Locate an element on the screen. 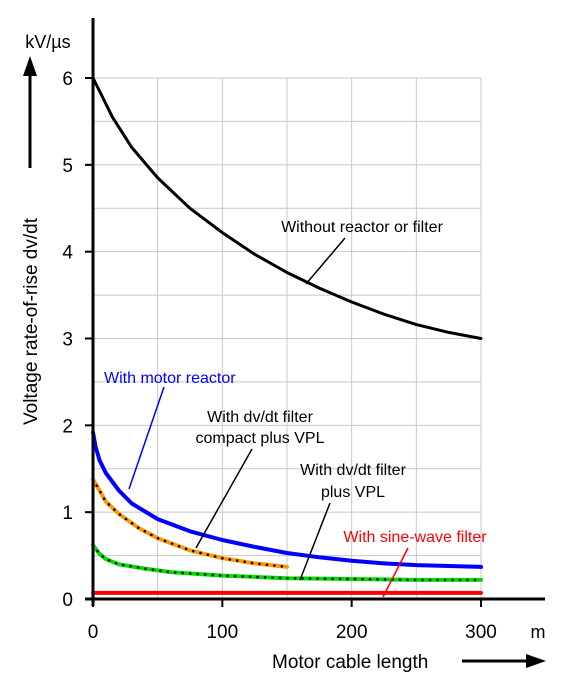 The width and height of the screenshot is (579, 696). y-tick-label: 0 is located at coordinates (67, 600).